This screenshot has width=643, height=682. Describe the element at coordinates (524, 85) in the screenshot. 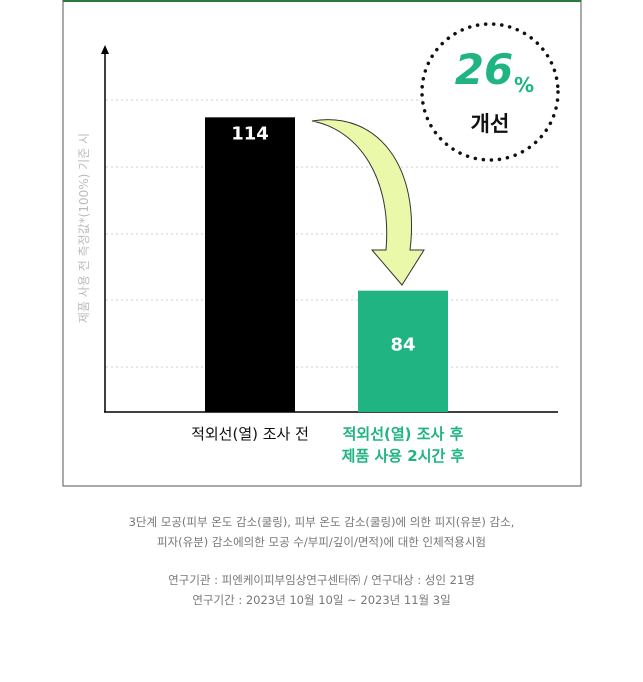

I see `badge-unit: %` at that location.